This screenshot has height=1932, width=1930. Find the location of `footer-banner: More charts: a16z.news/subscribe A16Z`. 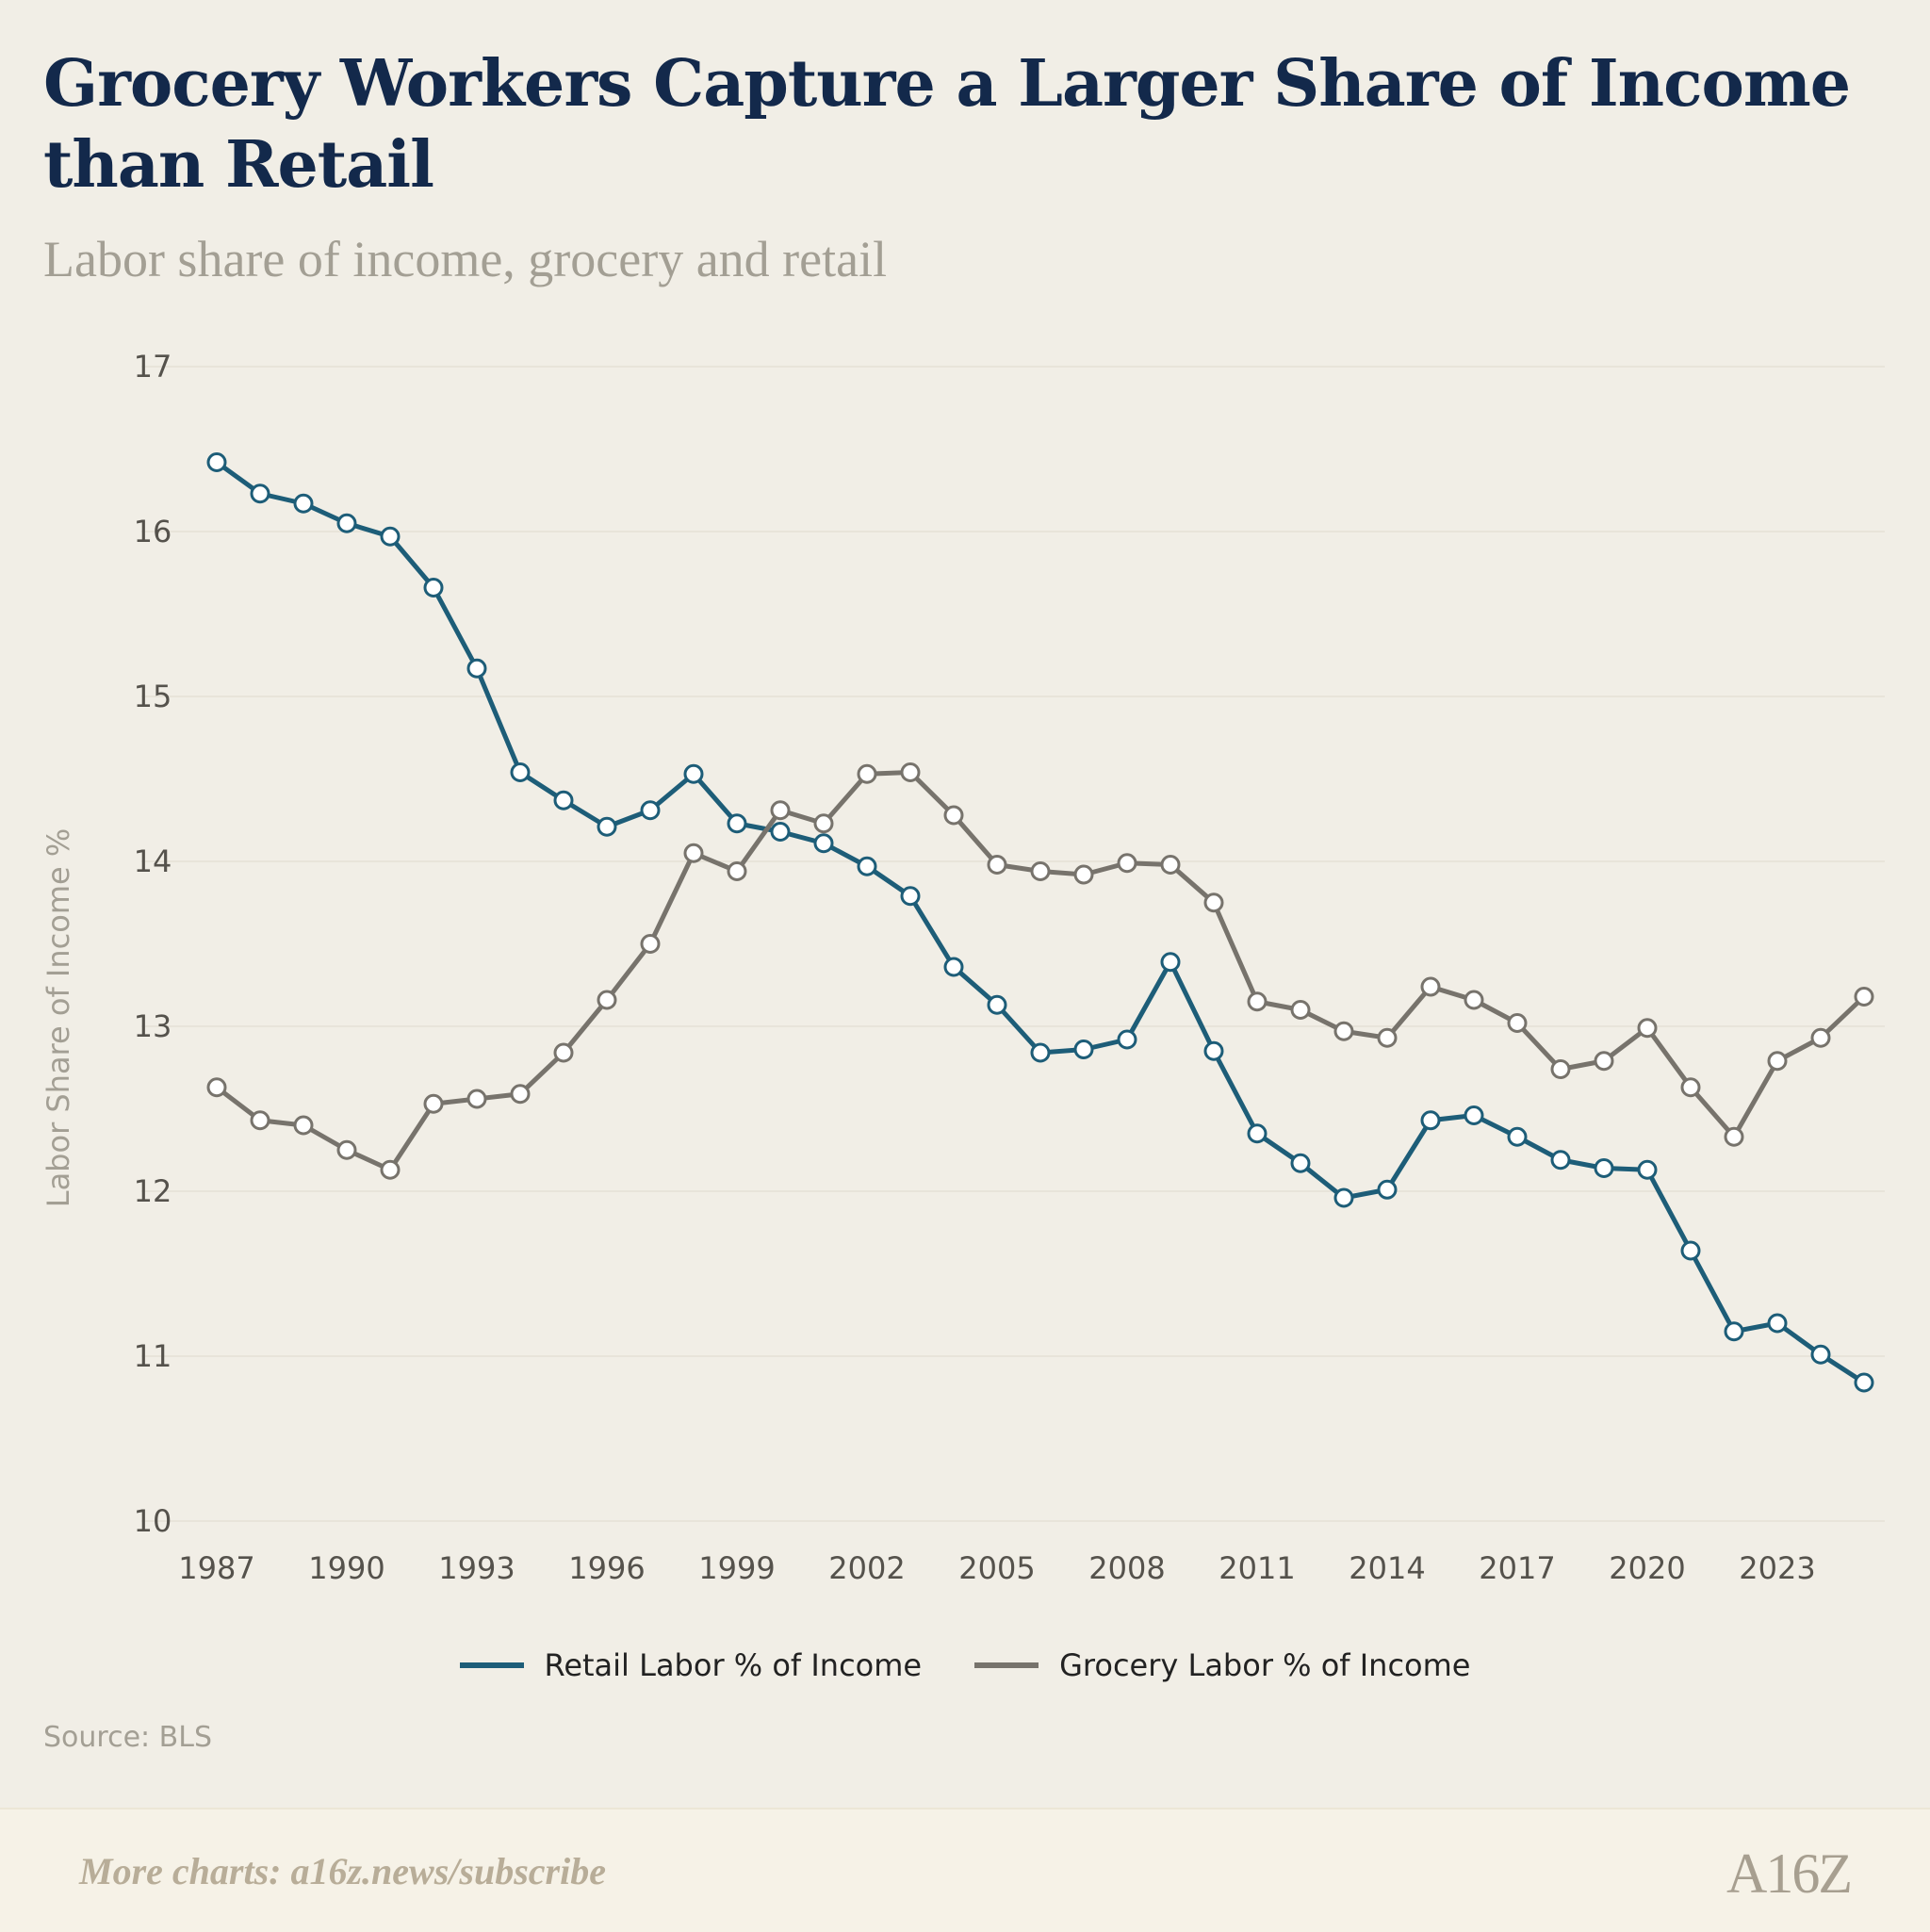

footer-banner: More charts: a16z.news/subscribe A16Z is located at coordinates (965, 1870).